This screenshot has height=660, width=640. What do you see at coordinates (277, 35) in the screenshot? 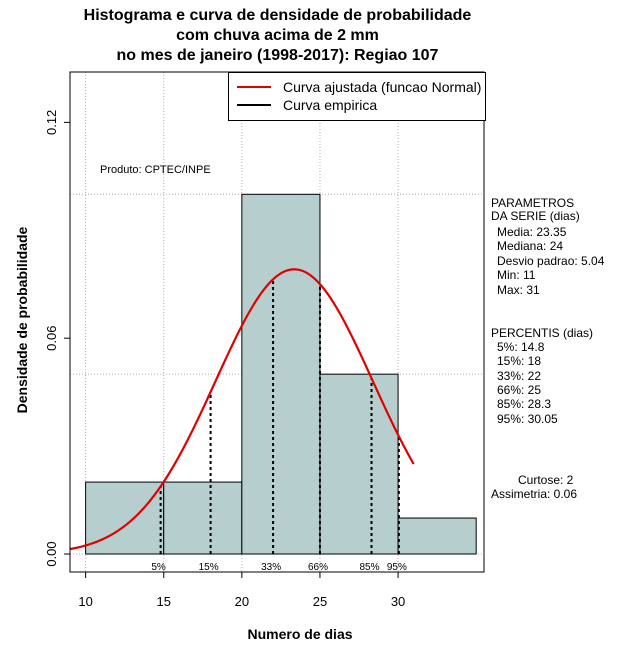
I see `chart-title-line-2: com chuva acima de 2 mm` at bounding box center [277, 35].